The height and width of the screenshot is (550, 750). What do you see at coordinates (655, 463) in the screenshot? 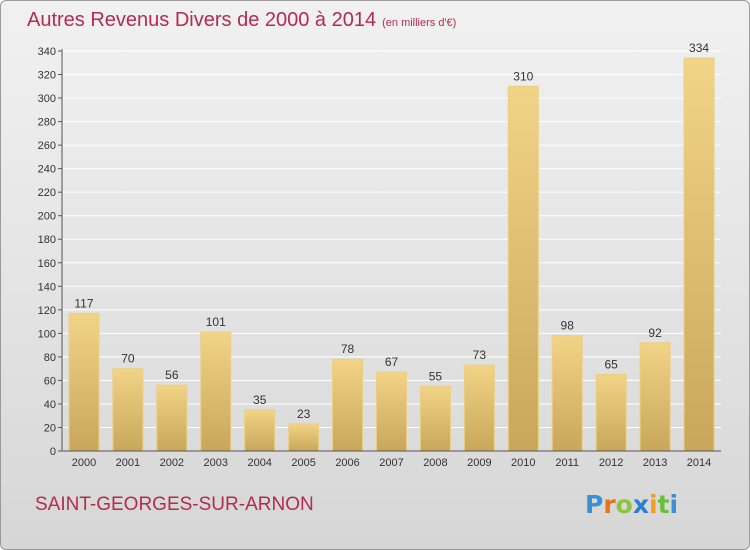
I see `x-tick-label: 2013` at bounding box center [655, 463].